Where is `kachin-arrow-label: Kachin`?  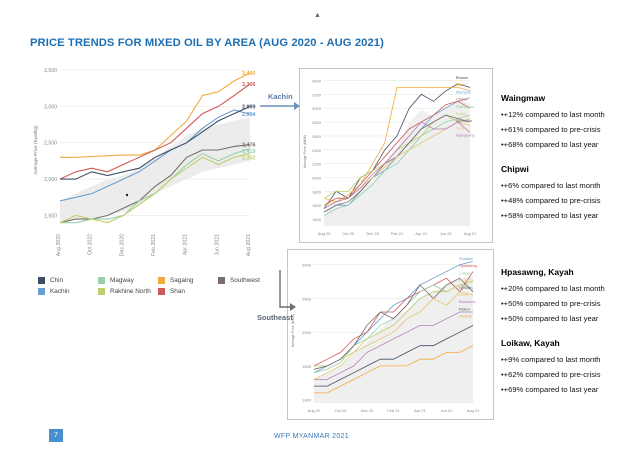 kachin-arrow-label: Kachin is located at coordinates (280, 96).